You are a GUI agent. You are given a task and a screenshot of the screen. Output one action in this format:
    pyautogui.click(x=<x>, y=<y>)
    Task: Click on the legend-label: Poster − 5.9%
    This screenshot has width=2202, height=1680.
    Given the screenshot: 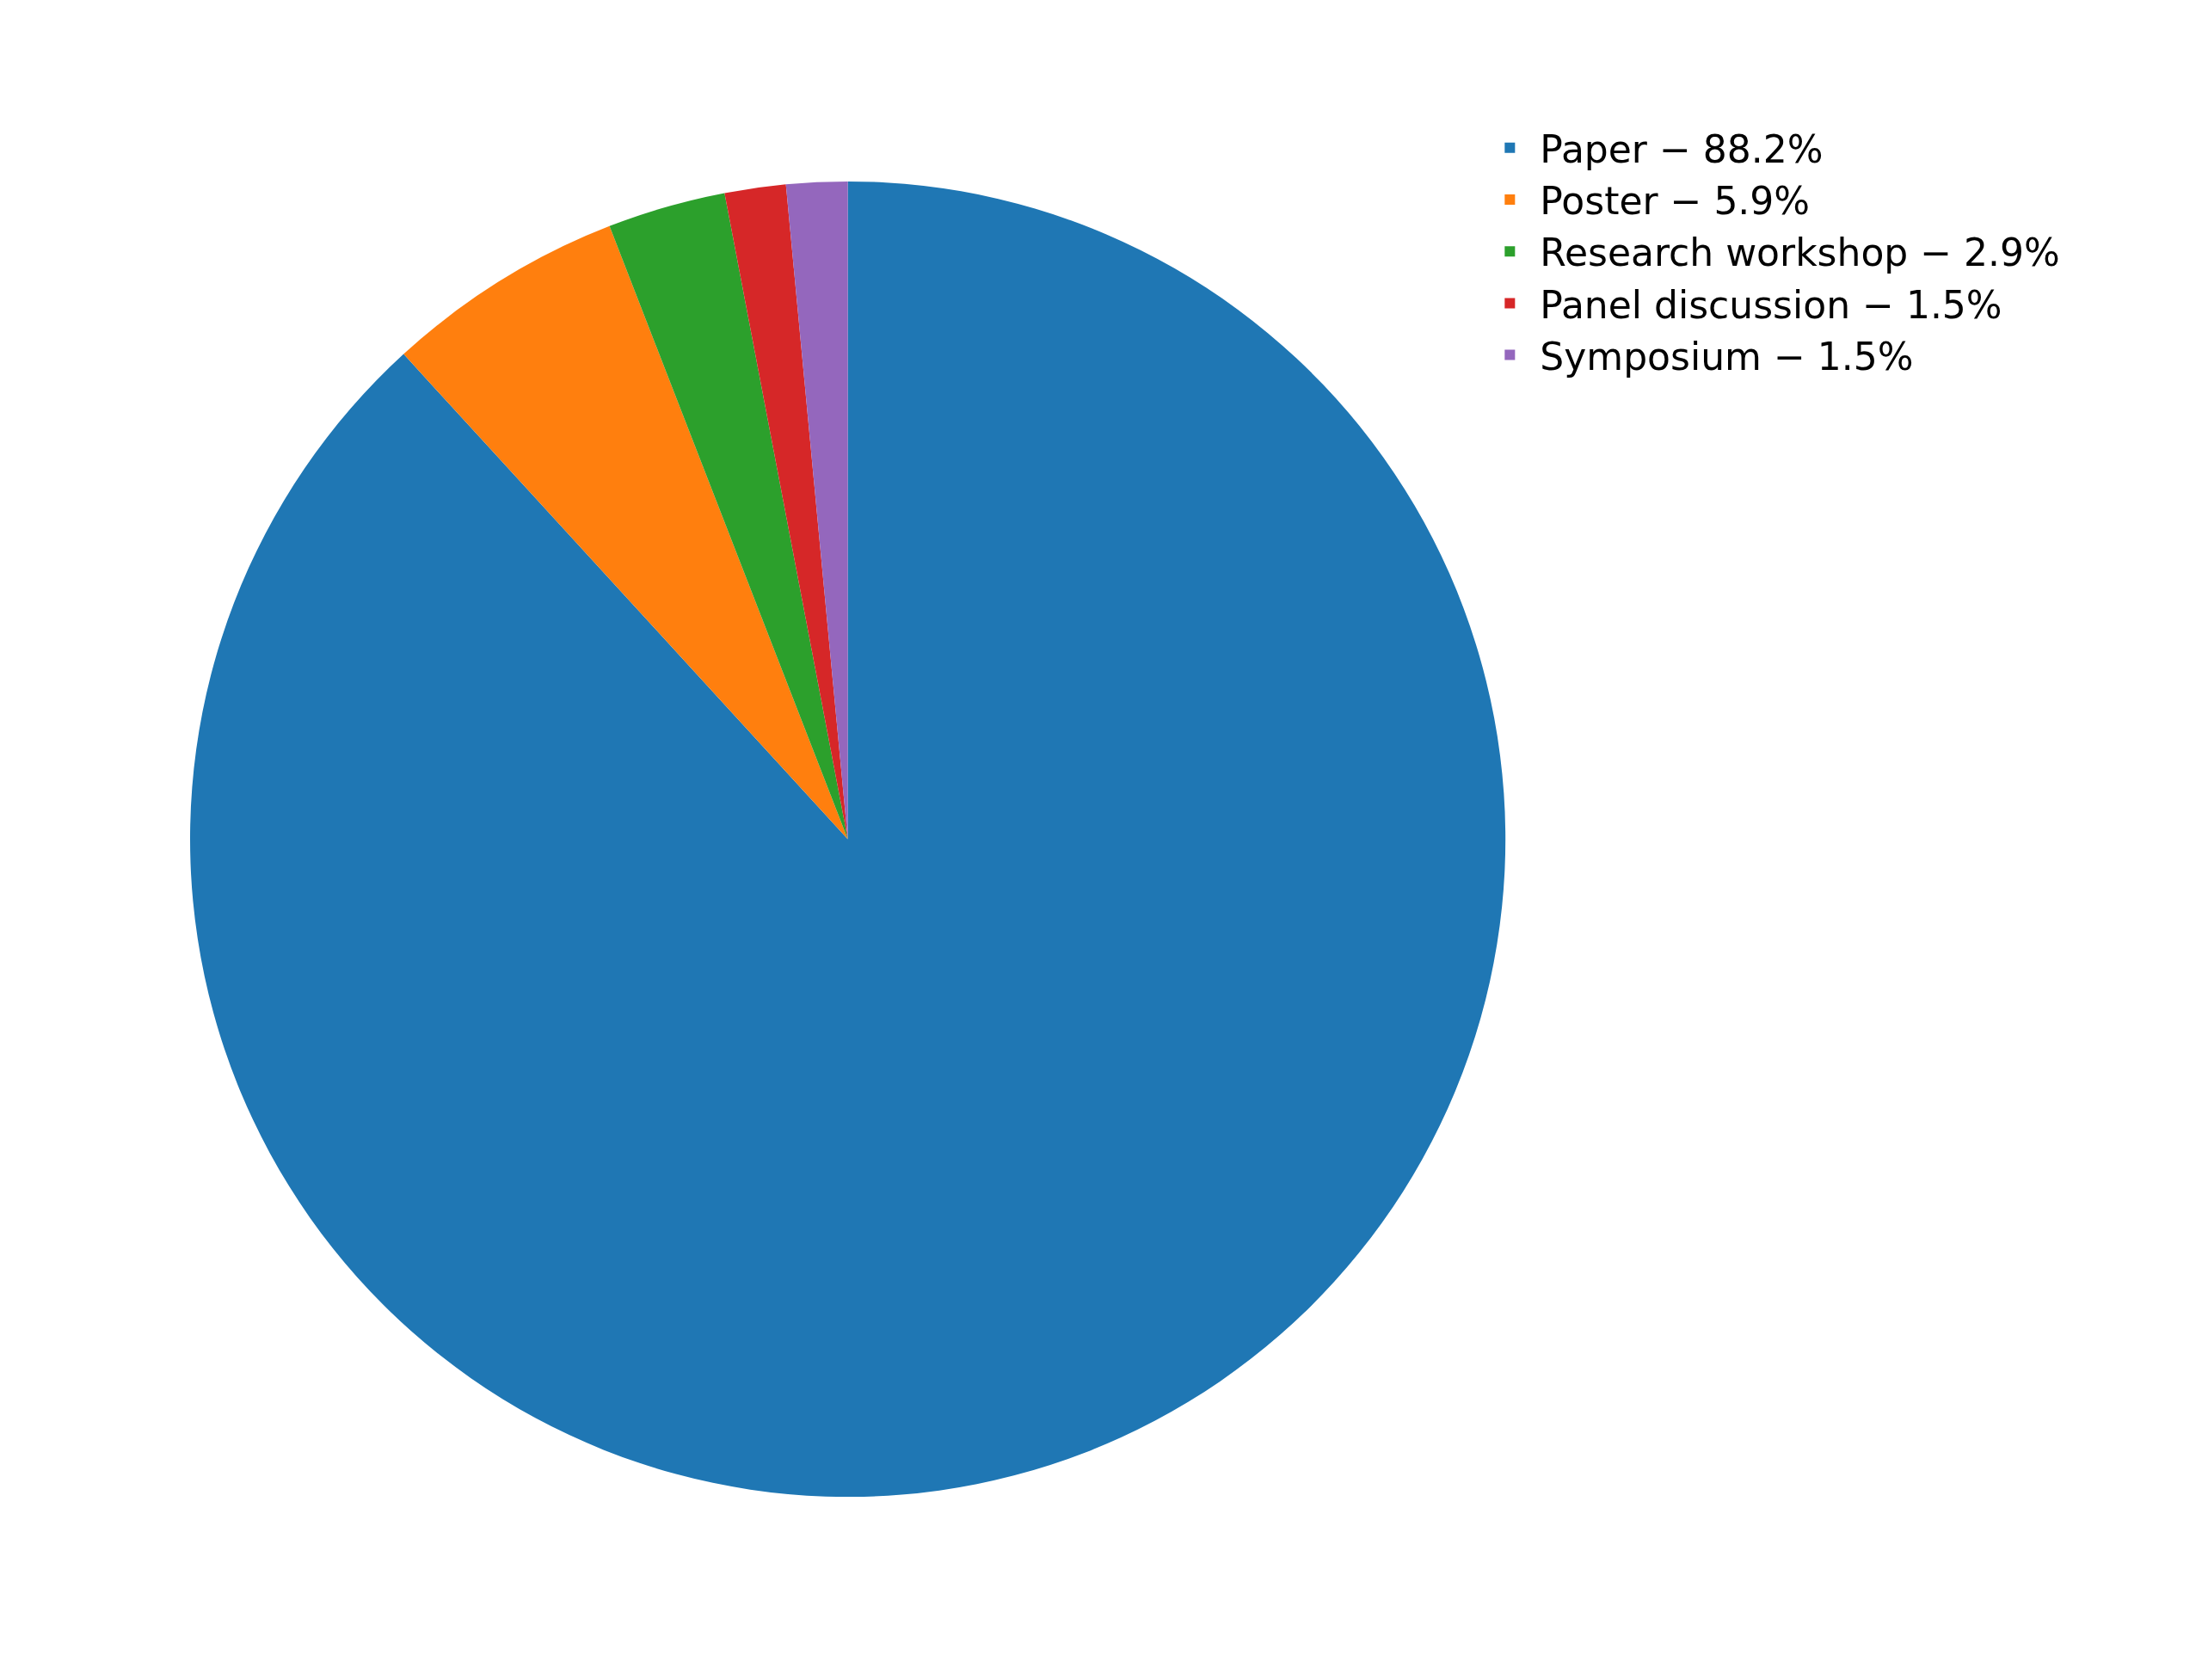 What is the action you would take?
    pyautogui.click(x=1675, y=201)
    